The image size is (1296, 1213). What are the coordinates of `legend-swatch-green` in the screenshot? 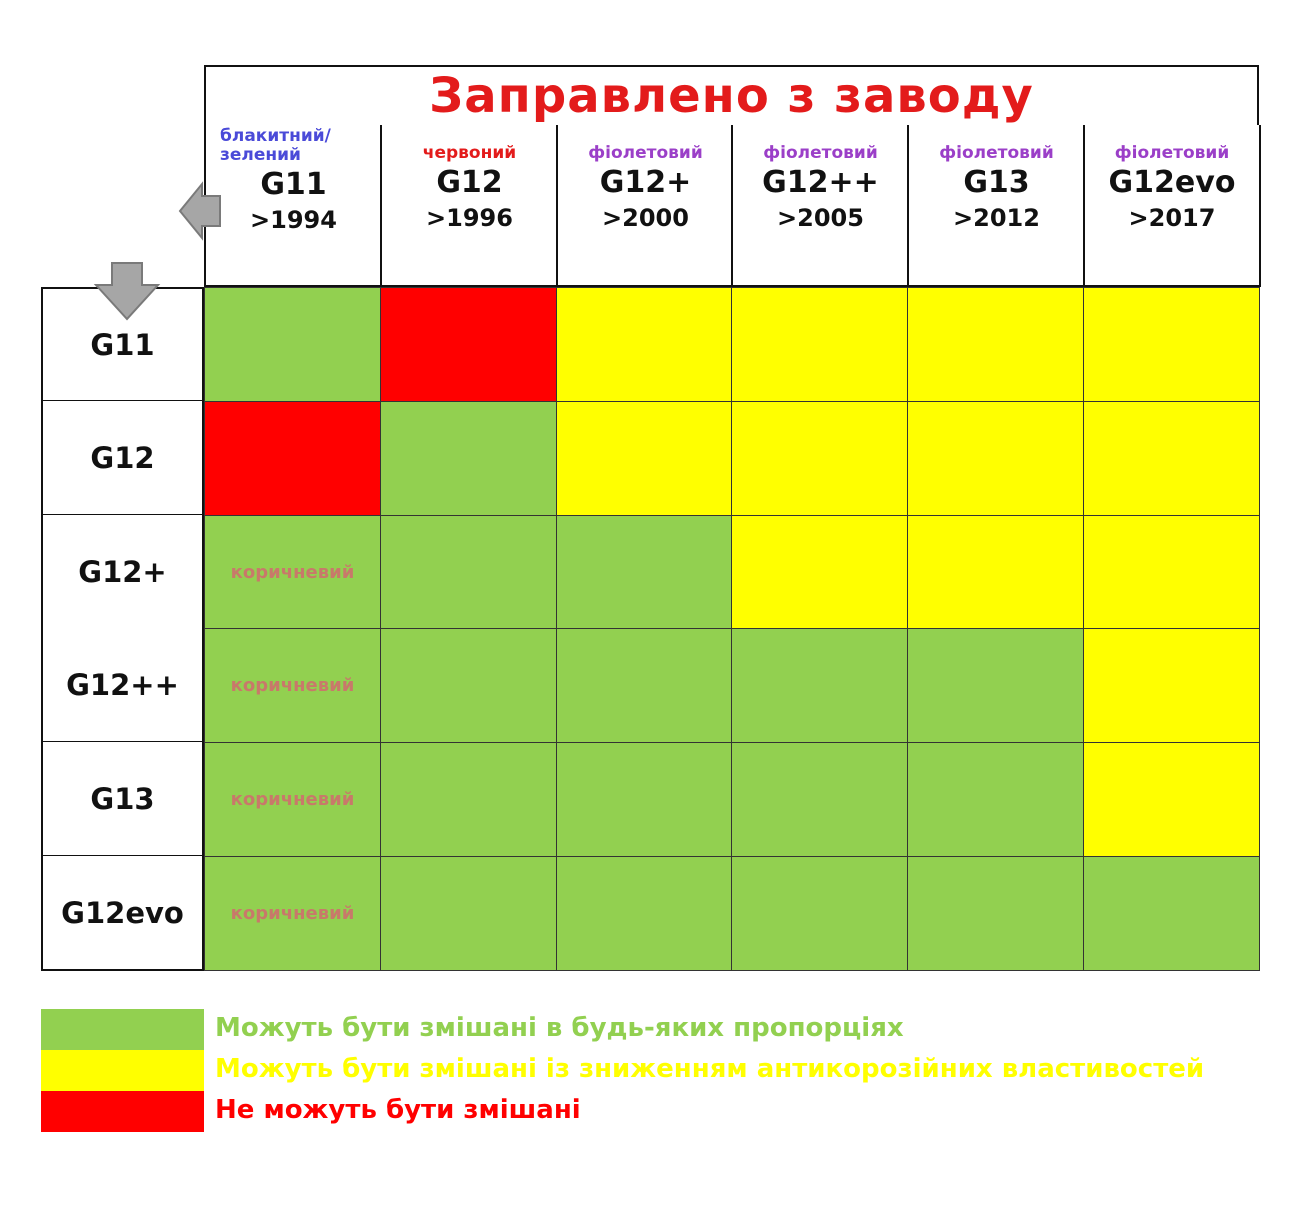 It's located at (122, 1029).